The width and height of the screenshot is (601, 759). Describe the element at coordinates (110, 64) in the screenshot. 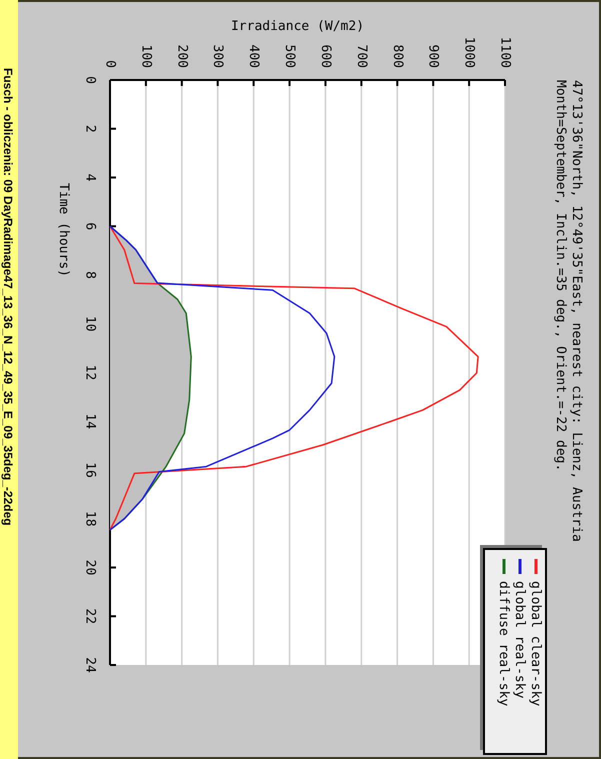

I see `x-tick-label: 0` at that location.